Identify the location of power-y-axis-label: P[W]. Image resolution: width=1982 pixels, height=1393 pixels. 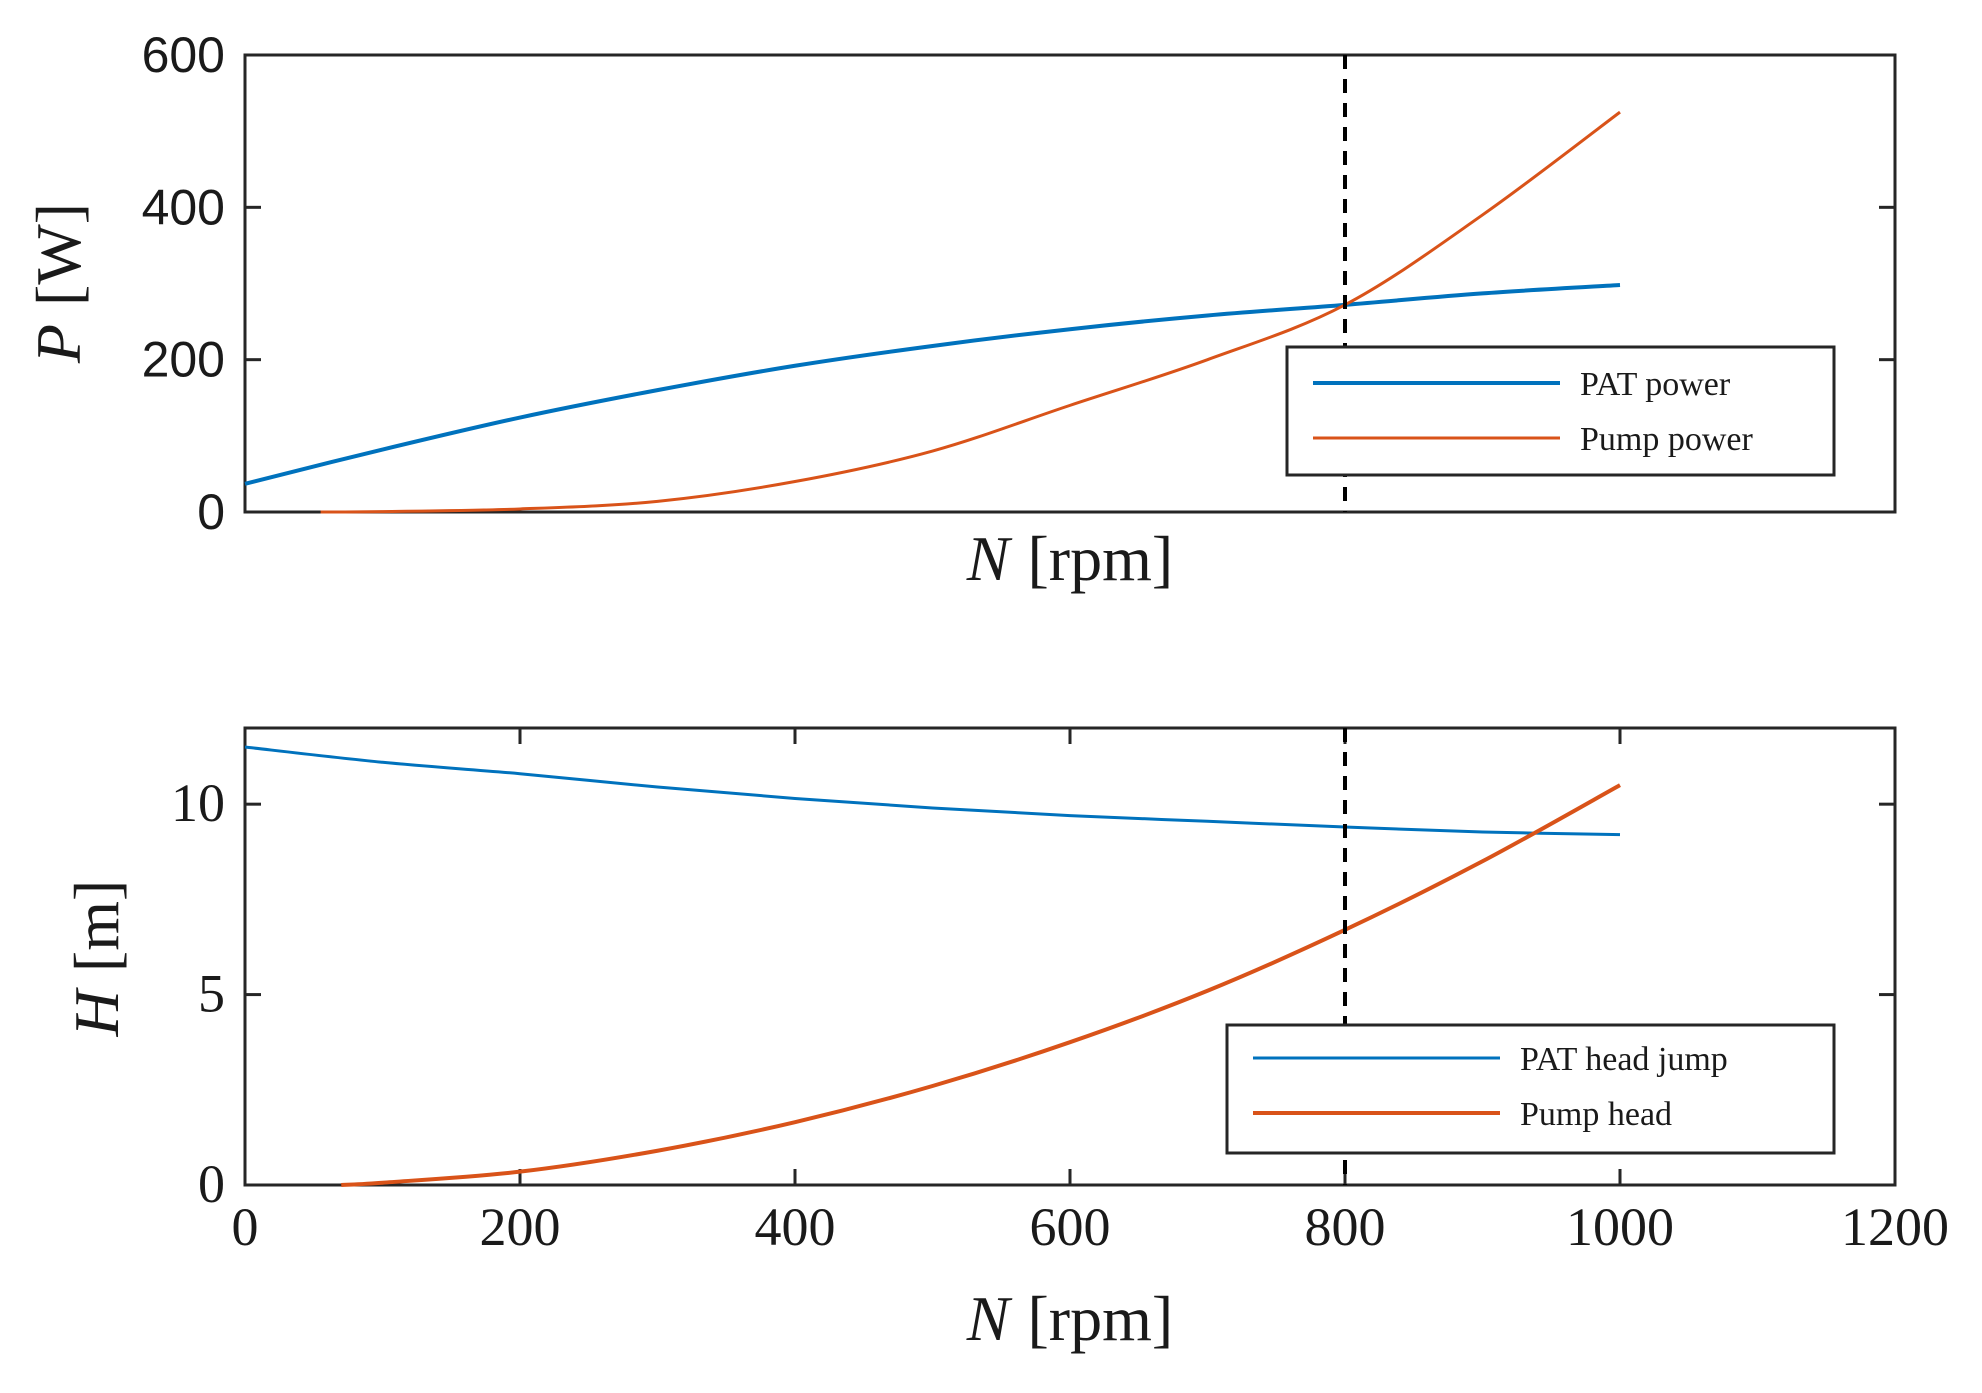
(58, 283).